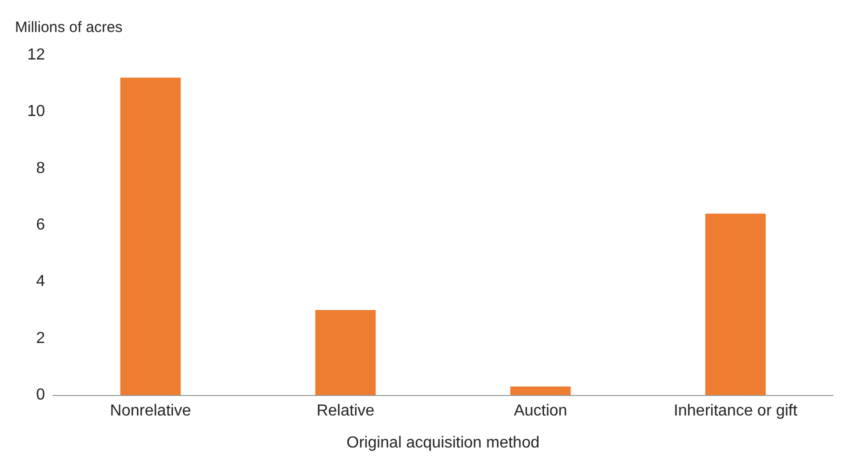  What do you see at coordinates (36, 55) in the screenshot?
I see `y-tick-label: 12` at bounding box center [36, 55].